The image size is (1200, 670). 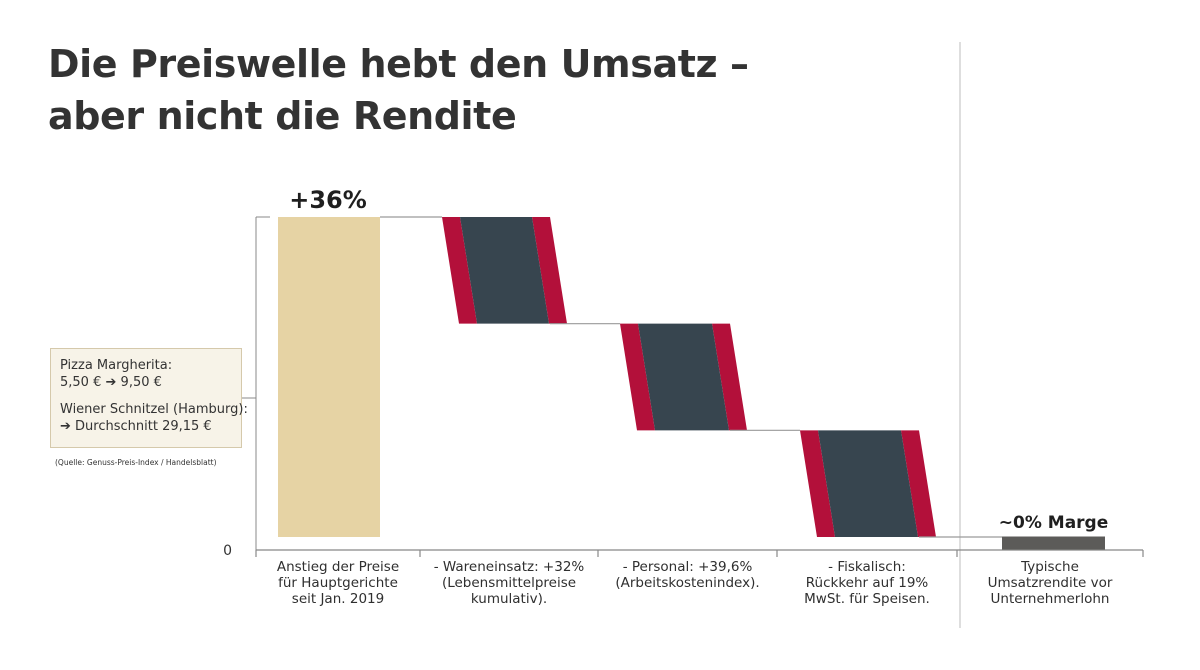 What do you see at coordinates (1054, 523) in the screenshot?
I see `data-label-result: ~0% Marge` at bounding box center [1054, 523].